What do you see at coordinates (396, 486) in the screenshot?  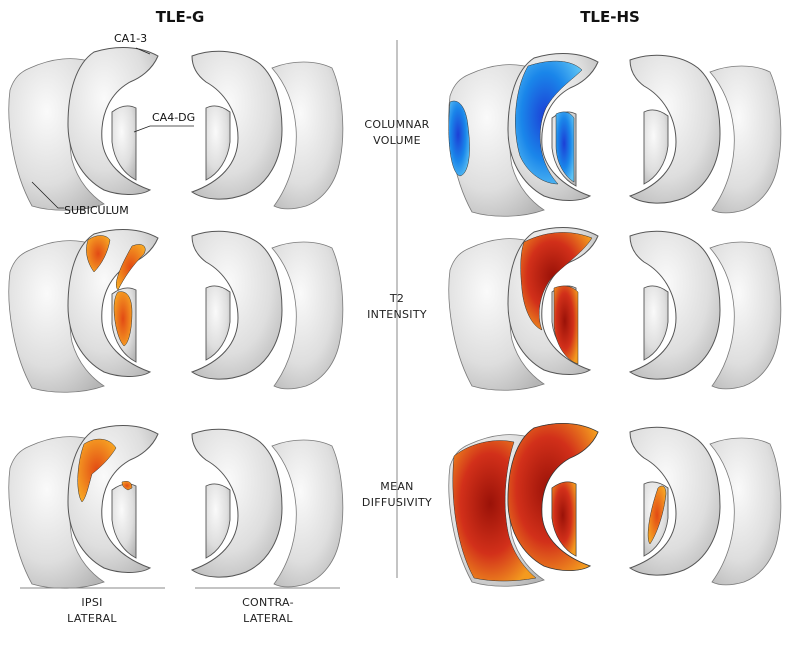 I see `svg-text: MEAN` at bounding box center [396, 486].